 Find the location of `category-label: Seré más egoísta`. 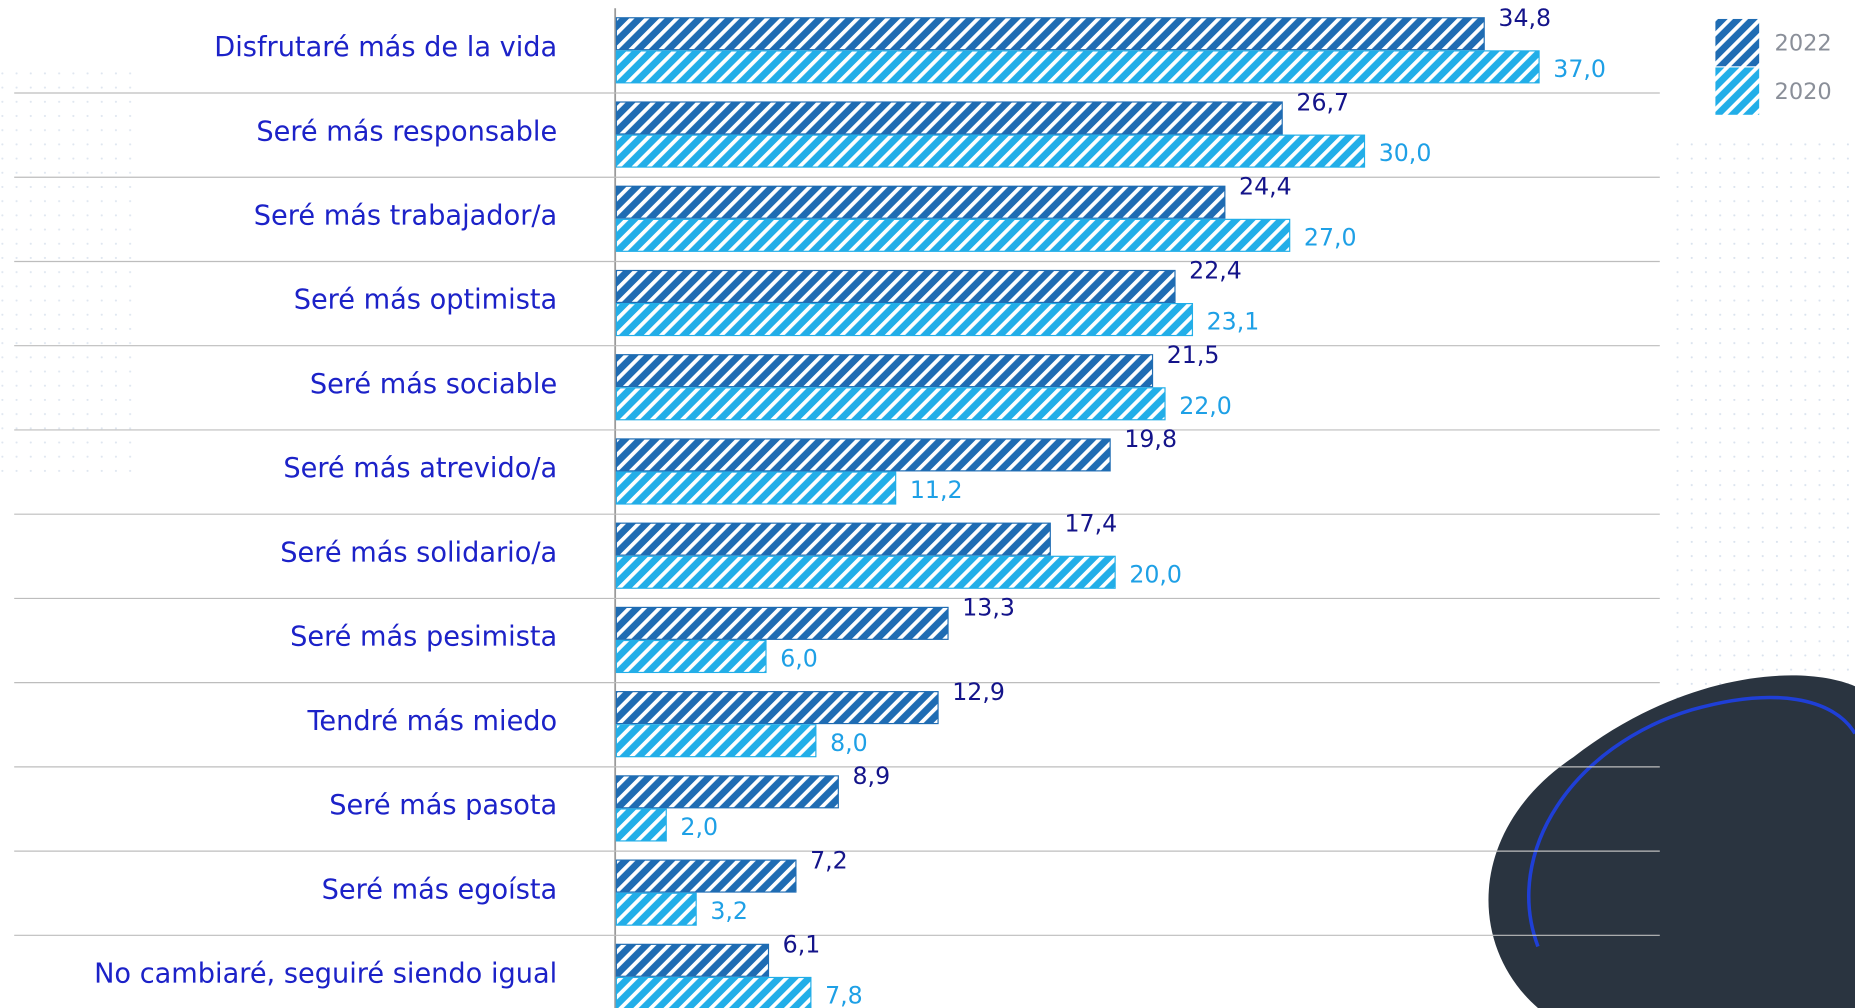

category-label: Seré más egoísta is located at coordinates (440, 889).